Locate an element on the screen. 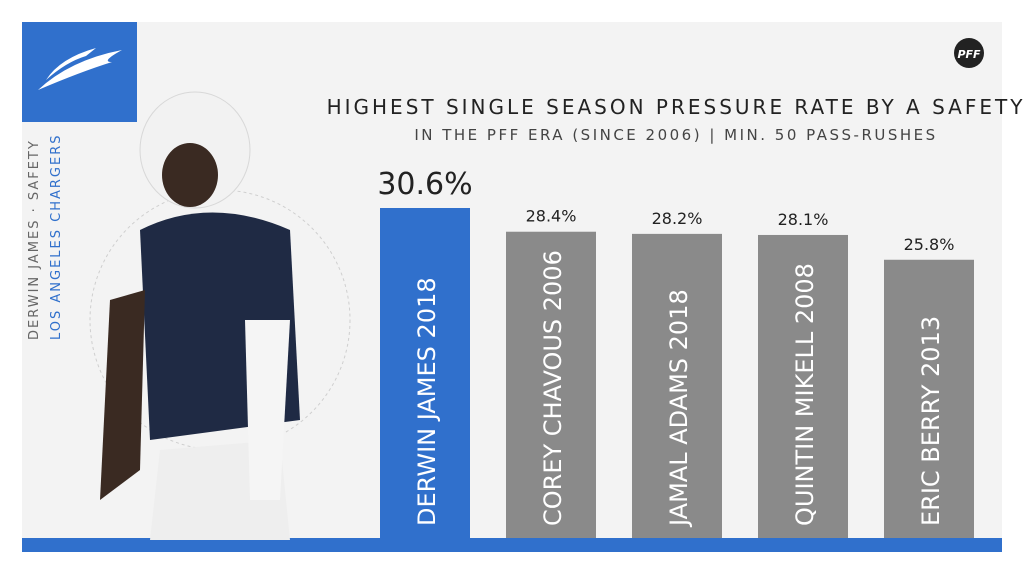 The height and width of the screenshot is (576, 1024). bottom-strip is located at coordinates (512, 545).